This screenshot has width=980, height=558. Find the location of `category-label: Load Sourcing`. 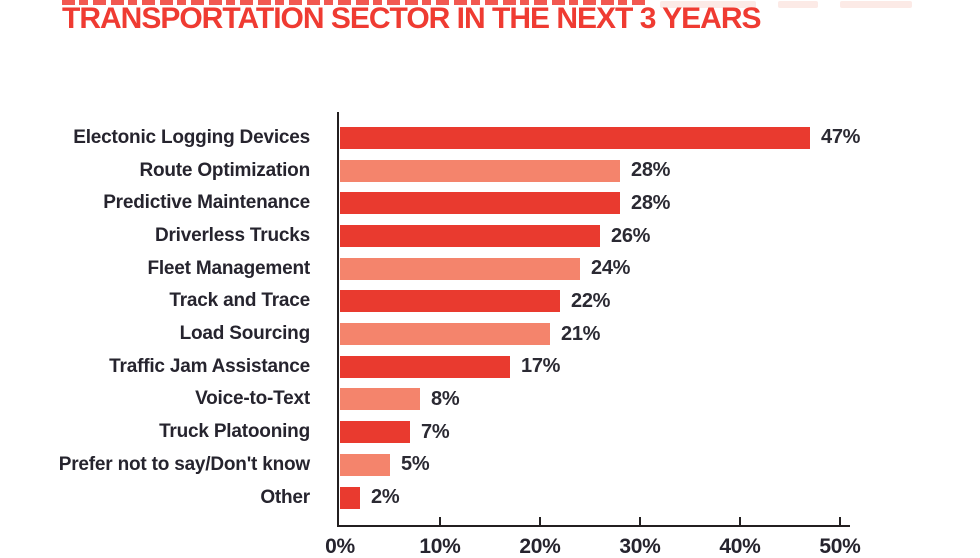

category-label: Load Sourcing is located at coordinates (245, 334).